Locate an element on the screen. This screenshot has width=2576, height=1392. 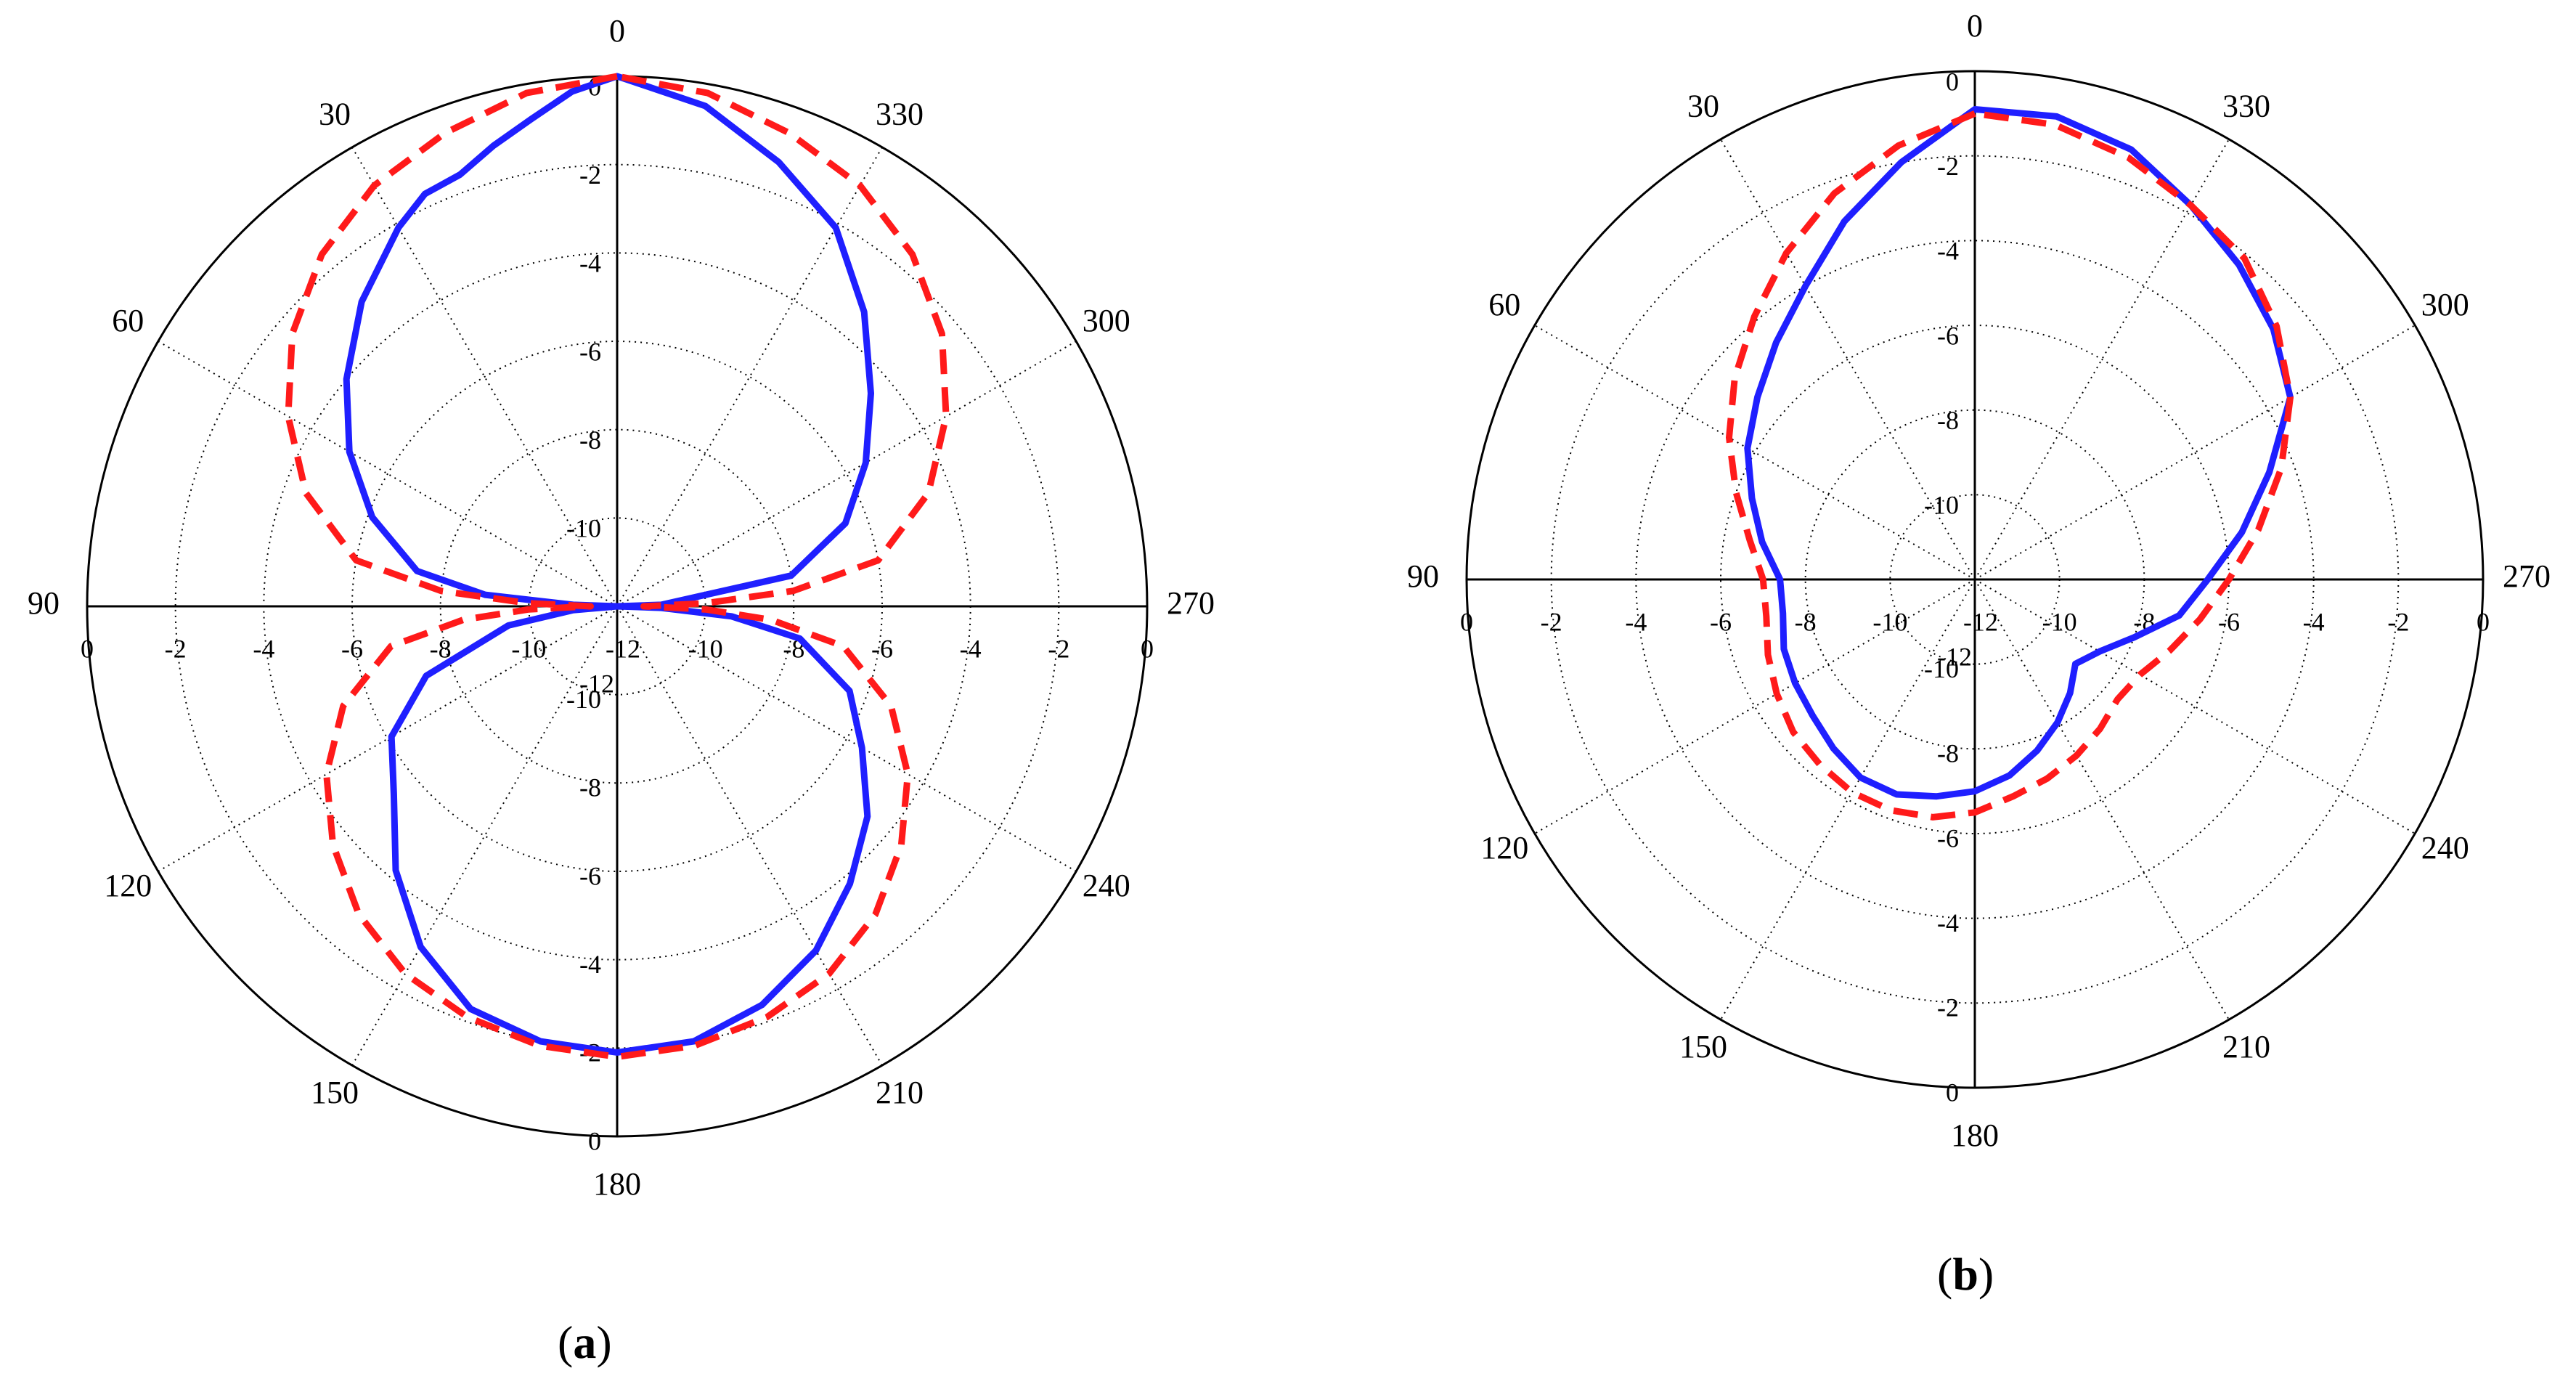
panel-a-label: a is located at coordinates (585, 1342).